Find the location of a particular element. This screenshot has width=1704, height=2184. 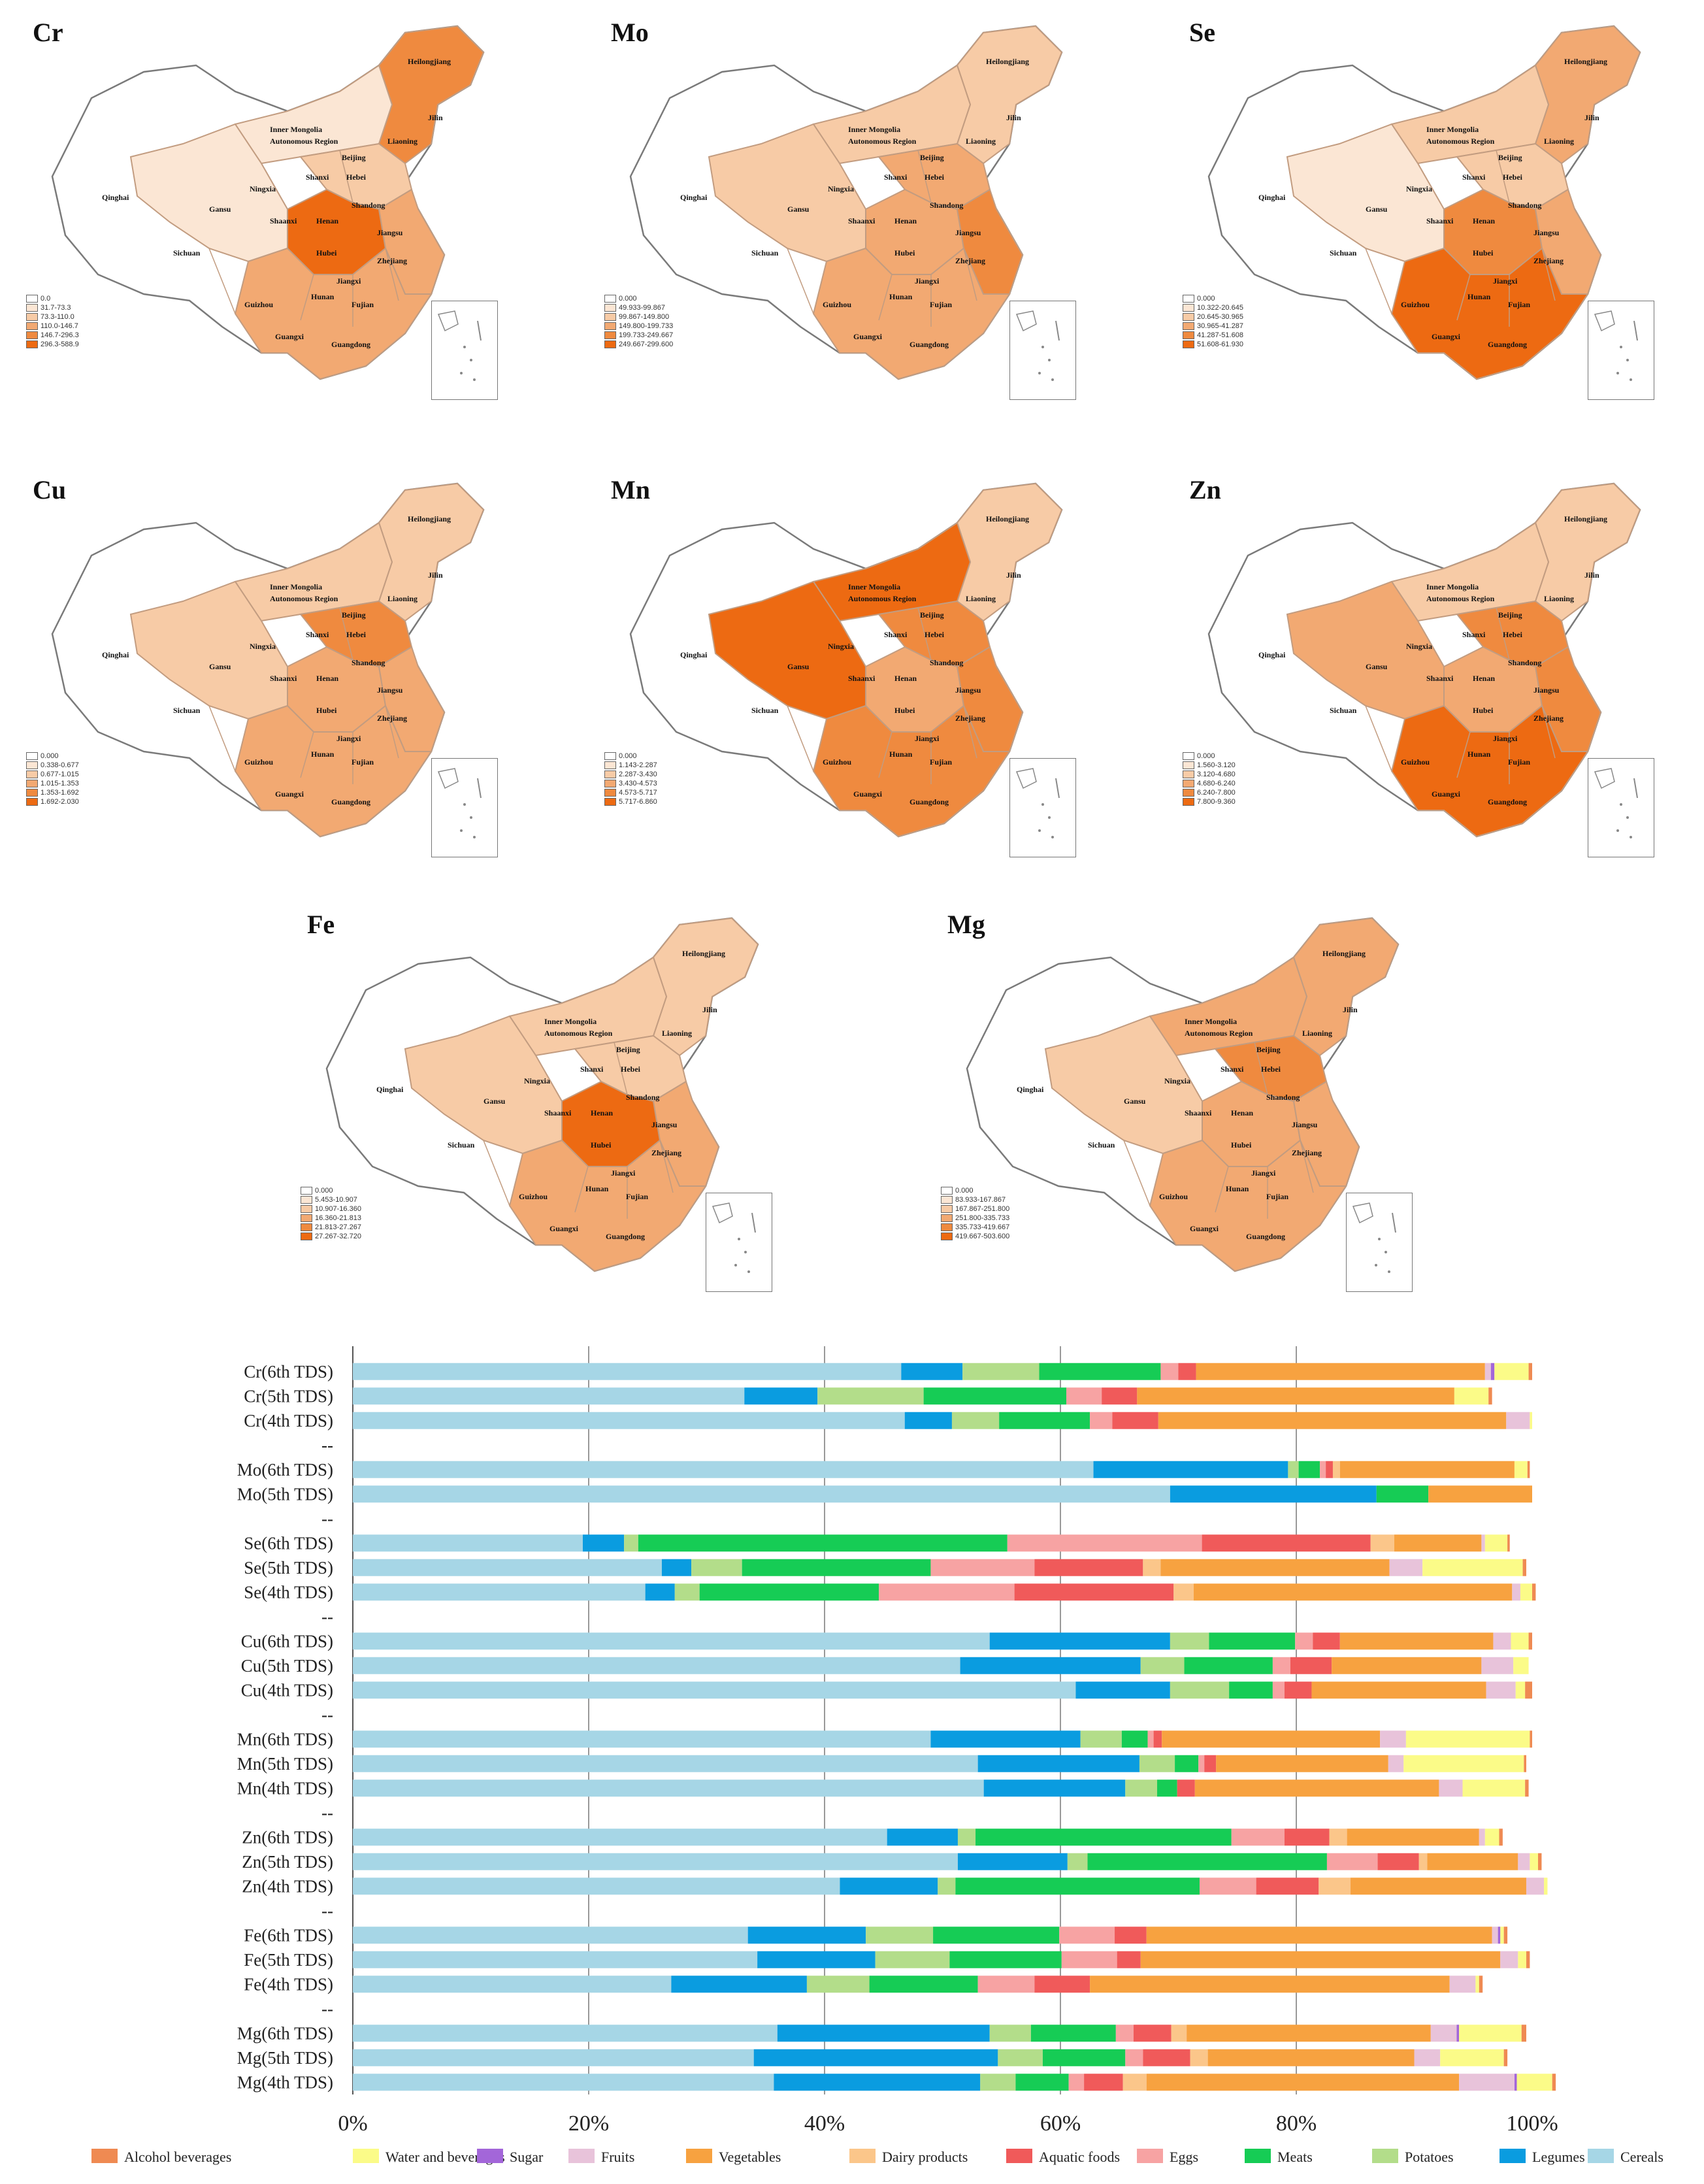

category-label: -- is located at coordinates (327, 1519).